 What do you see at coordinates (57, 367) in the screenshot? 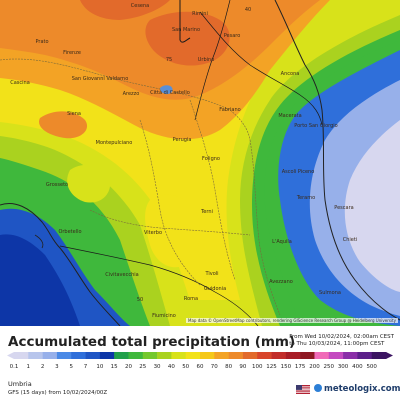
I see `legend-tick-label: 3` at bounding box center [57, 367].